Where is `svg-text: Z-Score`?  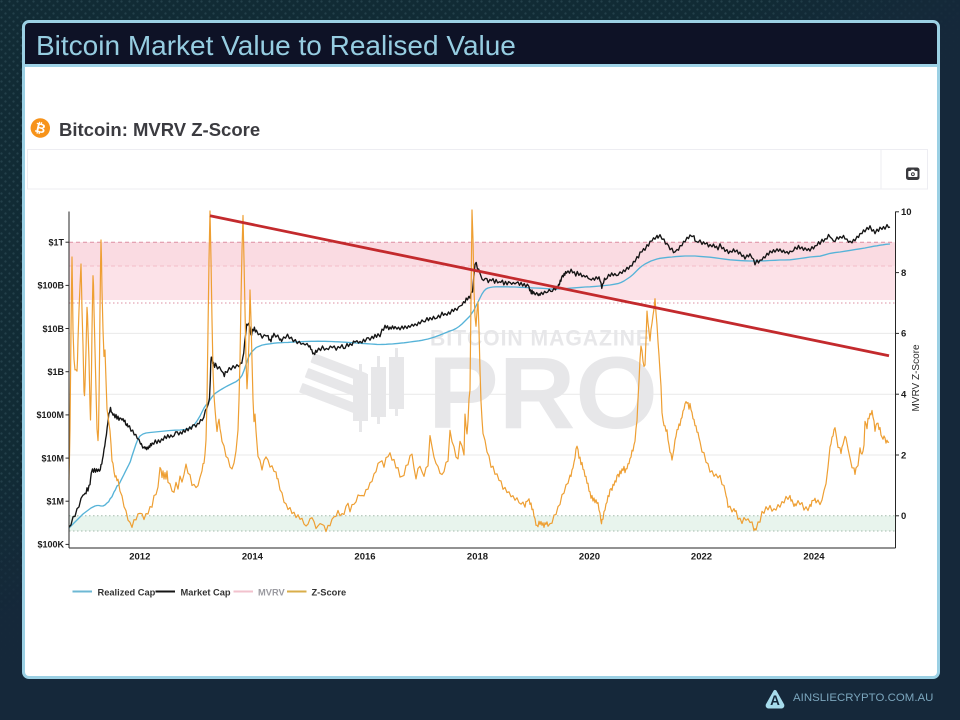 svg-text: Z-Score is located at coordinates (329, 592).